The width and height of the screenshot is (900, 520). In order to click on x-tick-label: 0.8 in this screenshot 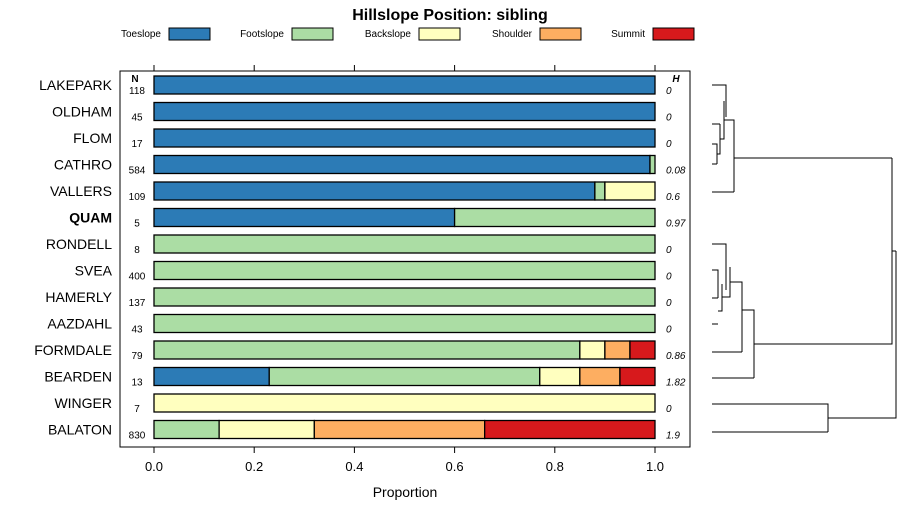, I will do `click(555, 466)`.